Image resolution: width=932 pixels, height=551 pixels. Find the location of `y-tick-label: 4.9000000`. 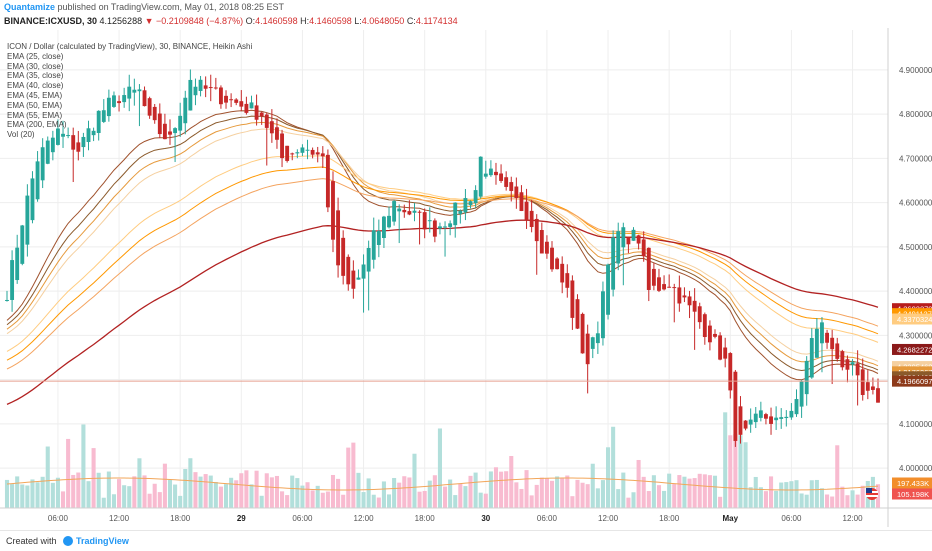

y-tick-label: 4.9000000 is located at coordinates (915, 70).